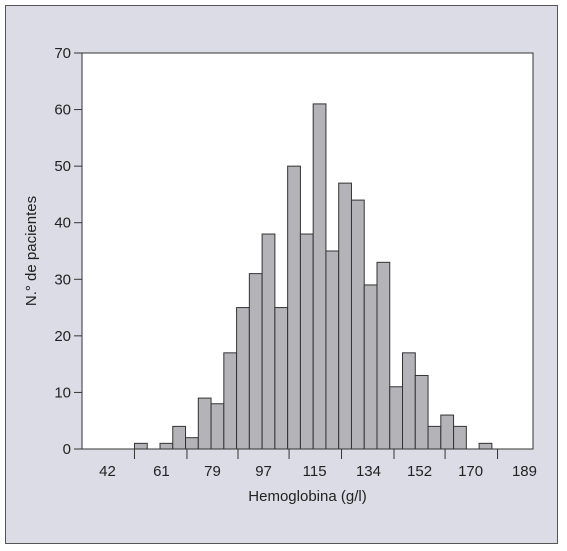  What do you see at coordinates (212, 471) in the screenshot?
I see `x-tick-label: 79` at bounding box center [212, 471].